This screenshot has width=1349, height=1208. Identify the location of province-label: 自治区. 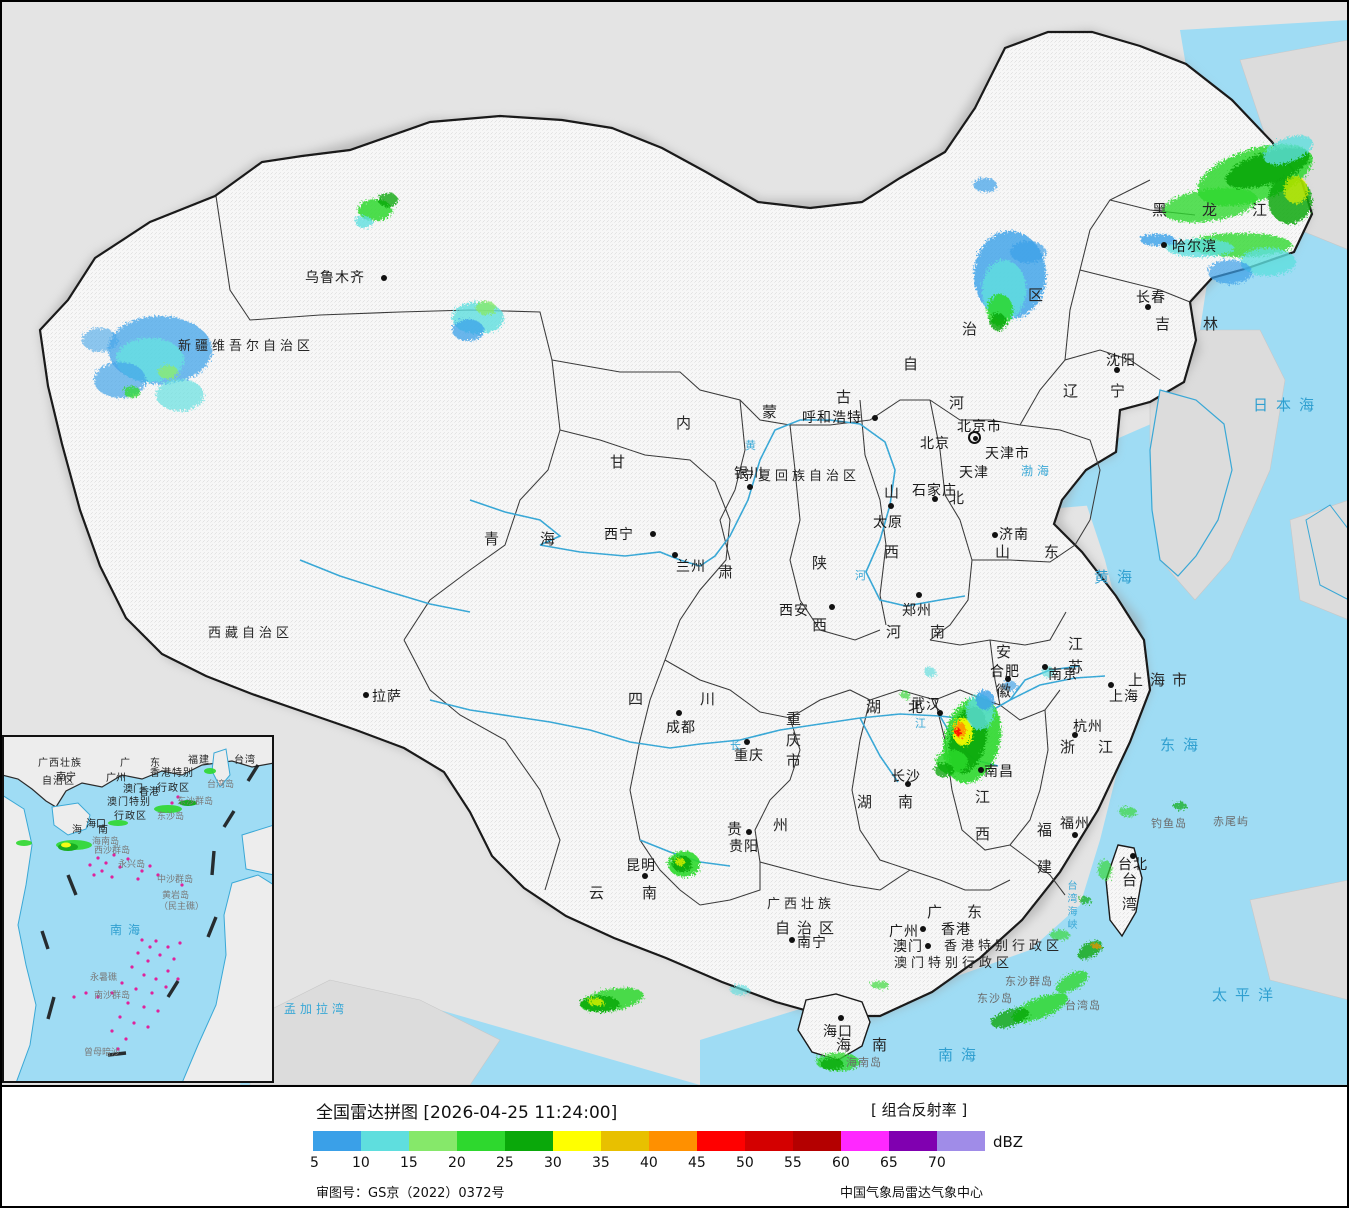
(808, 928).